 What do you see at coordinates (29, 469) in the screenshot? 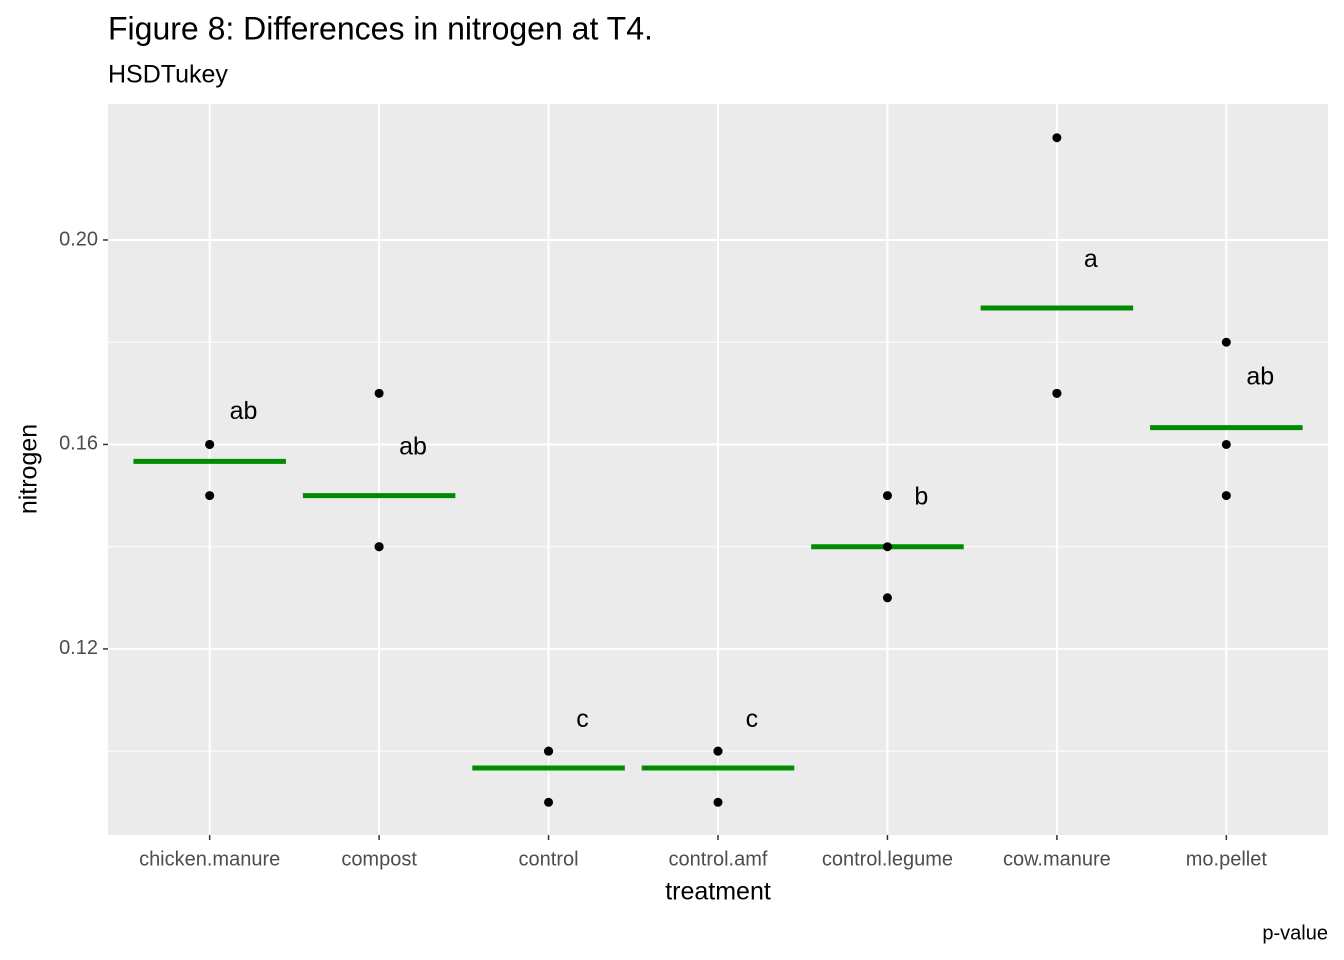
I see `y-axis-title: nitrogen` at bounding box center [29, 469].